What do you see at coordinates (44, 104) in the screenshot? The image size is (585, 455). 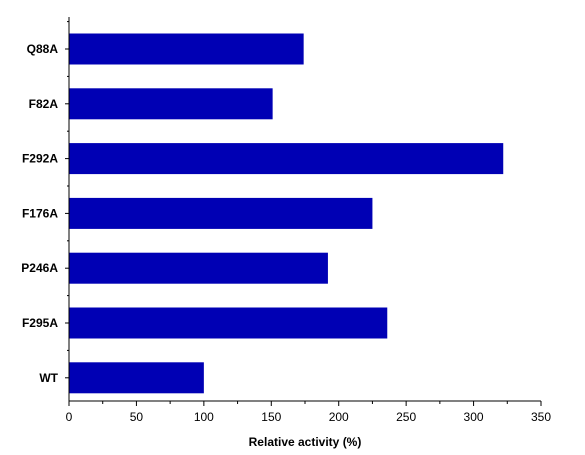 I see `y-tick-label-f82a: F82A` at bounding box center [44, 104].